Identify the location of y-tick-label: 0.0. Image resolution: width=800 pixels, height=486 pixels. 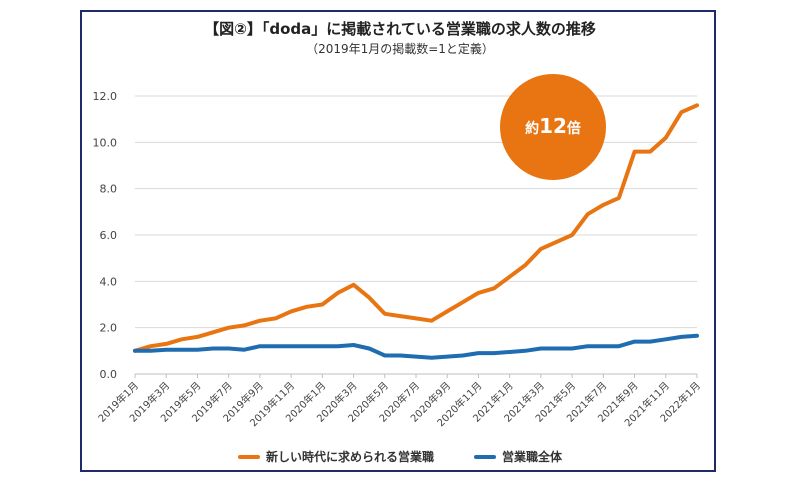
(109, 374).